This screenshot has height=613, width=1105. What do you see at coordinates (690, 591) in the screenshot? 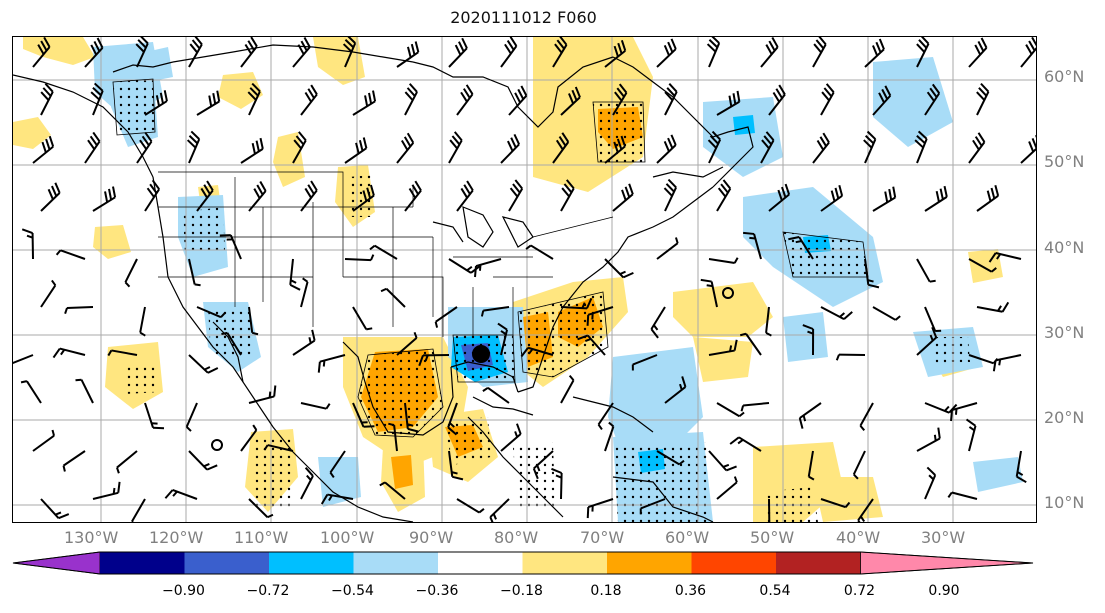
I see `colorbar-tick-label: 0.36` at bounding box center [690, 591].